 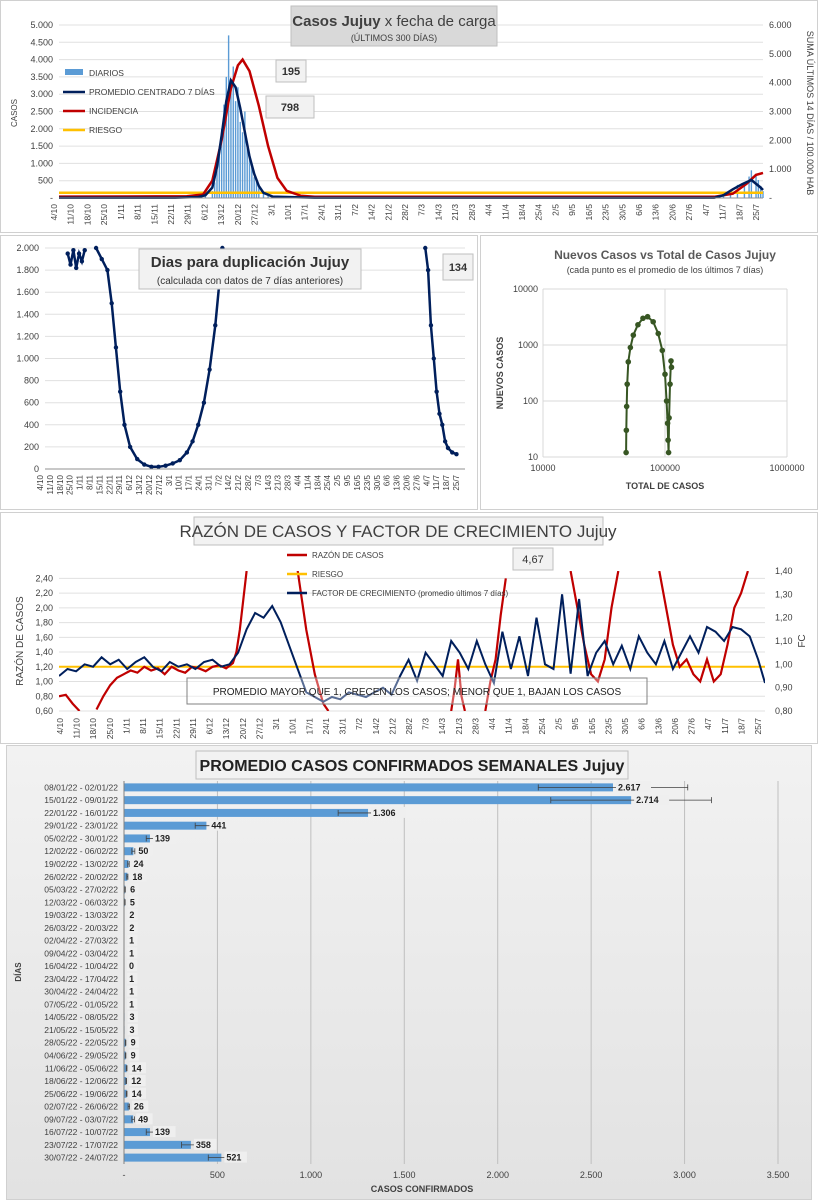 I want to click on category-label: 14/05/22 - 08/05/22, so click(x=81, y=1017).